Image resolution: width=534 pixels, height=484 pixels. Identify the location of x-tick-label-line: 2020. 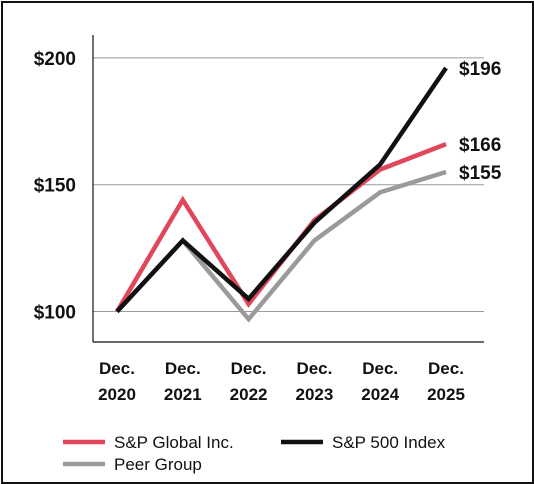
(117, 394).